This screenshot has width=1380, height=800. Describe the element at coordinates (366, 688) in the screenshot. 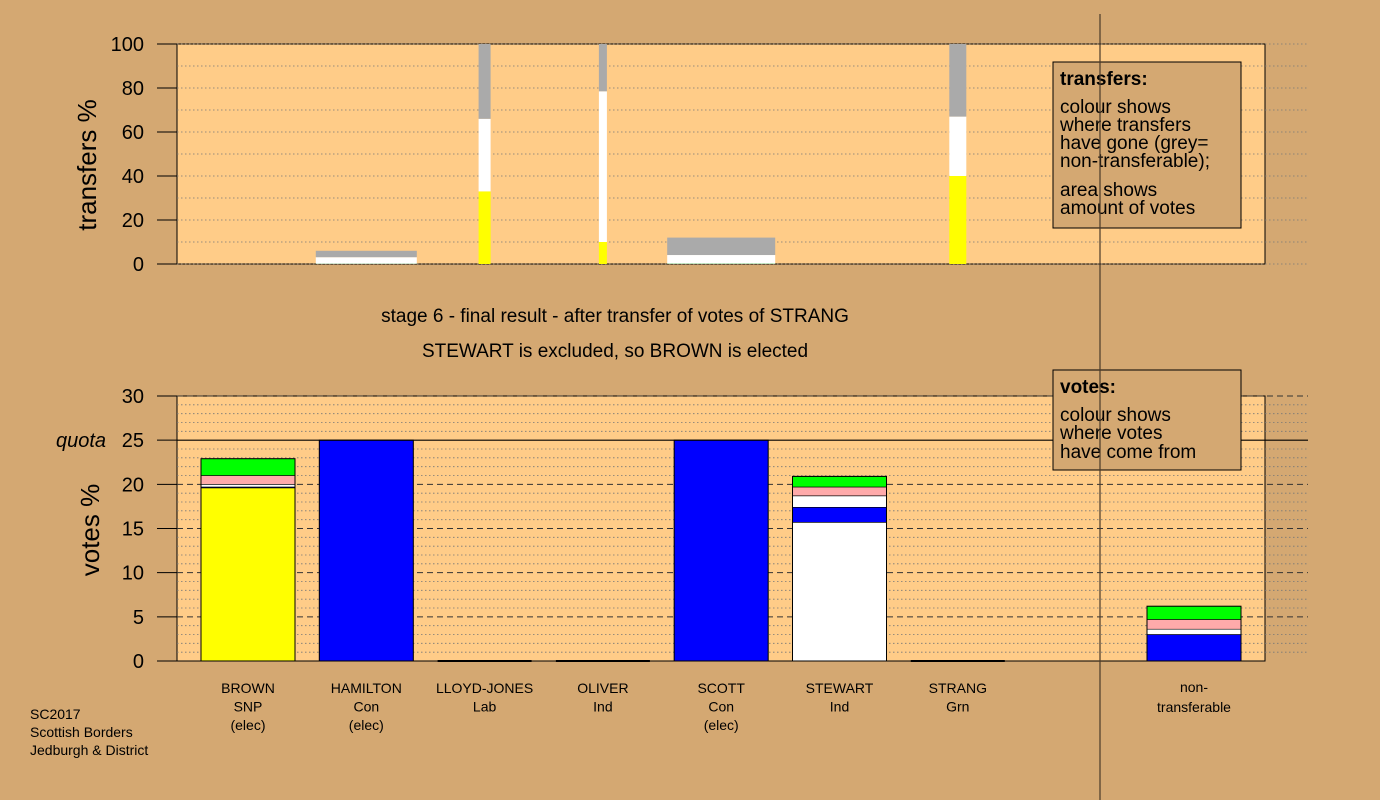

I see `candidate-label: HAMILTON` at that location.